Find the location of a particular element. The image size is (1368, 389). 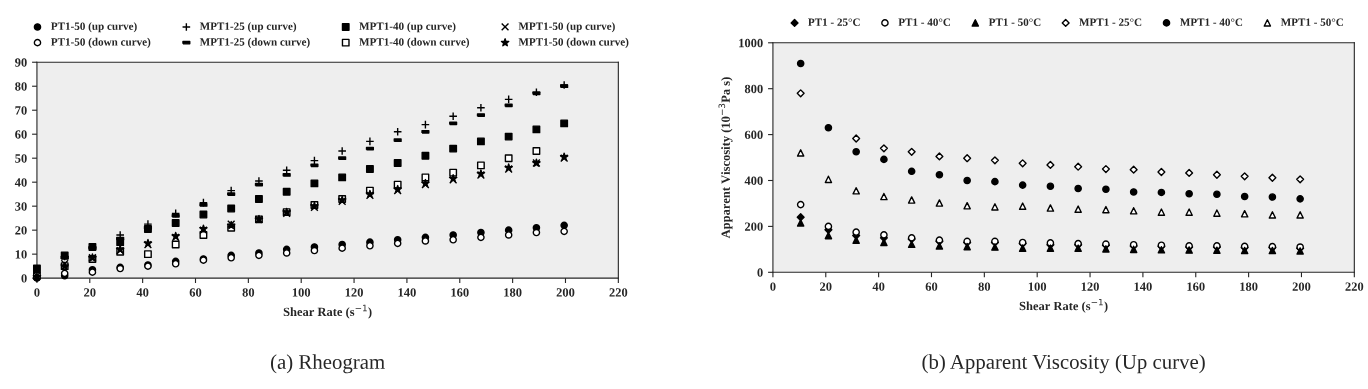

y-tick-label: 80 is located at coordinates (21, 86).